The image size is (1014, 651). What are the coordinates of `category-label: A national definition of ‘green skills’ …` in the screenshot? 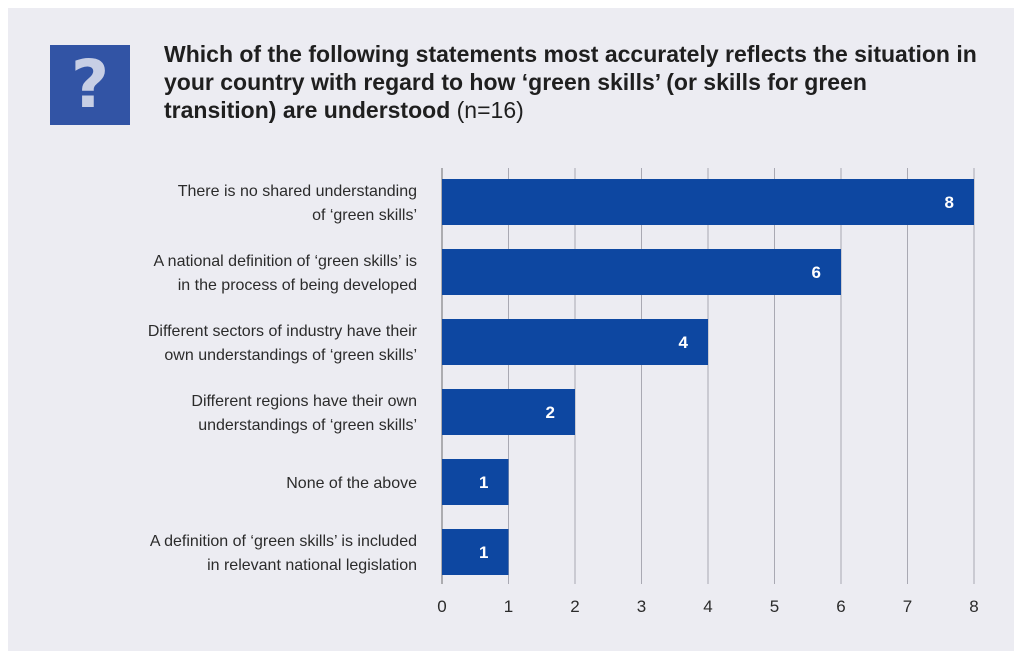 It's located at (285, 261).